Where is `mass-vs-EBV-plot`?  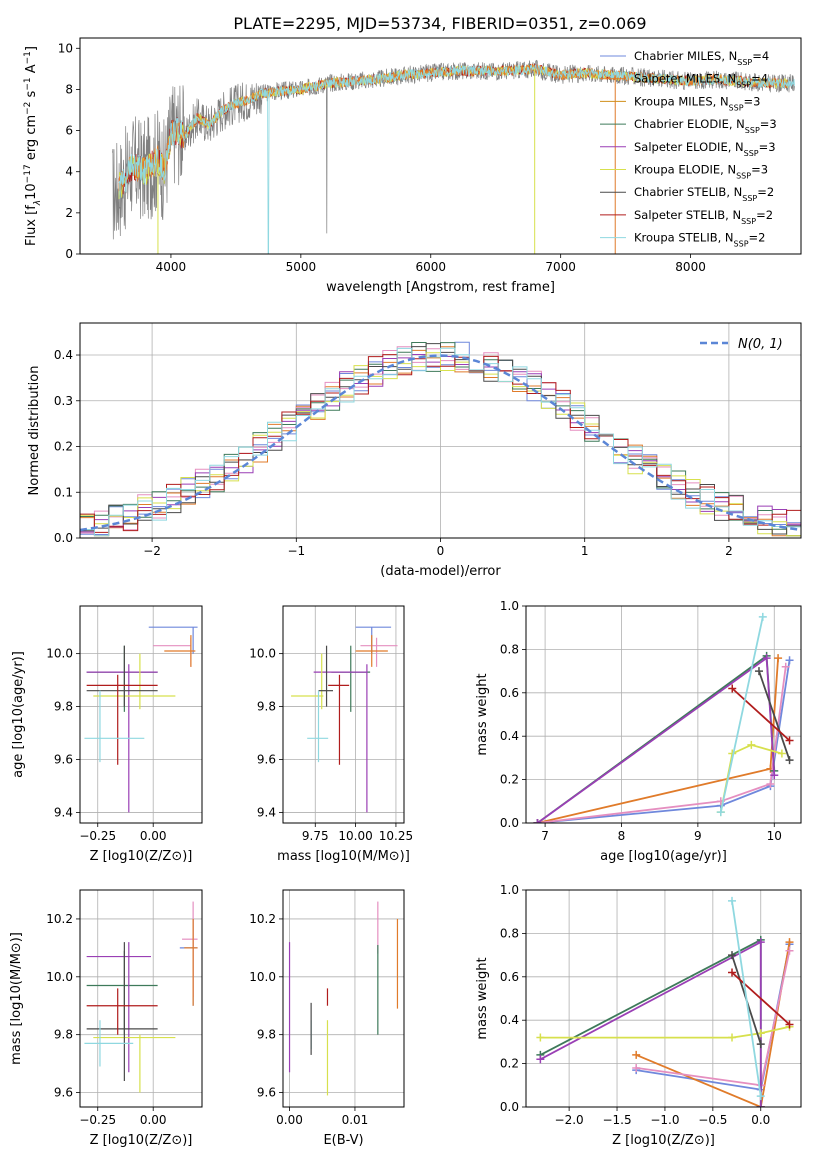
mass-vs-EBV-plot is located at coordinates (343, 998).